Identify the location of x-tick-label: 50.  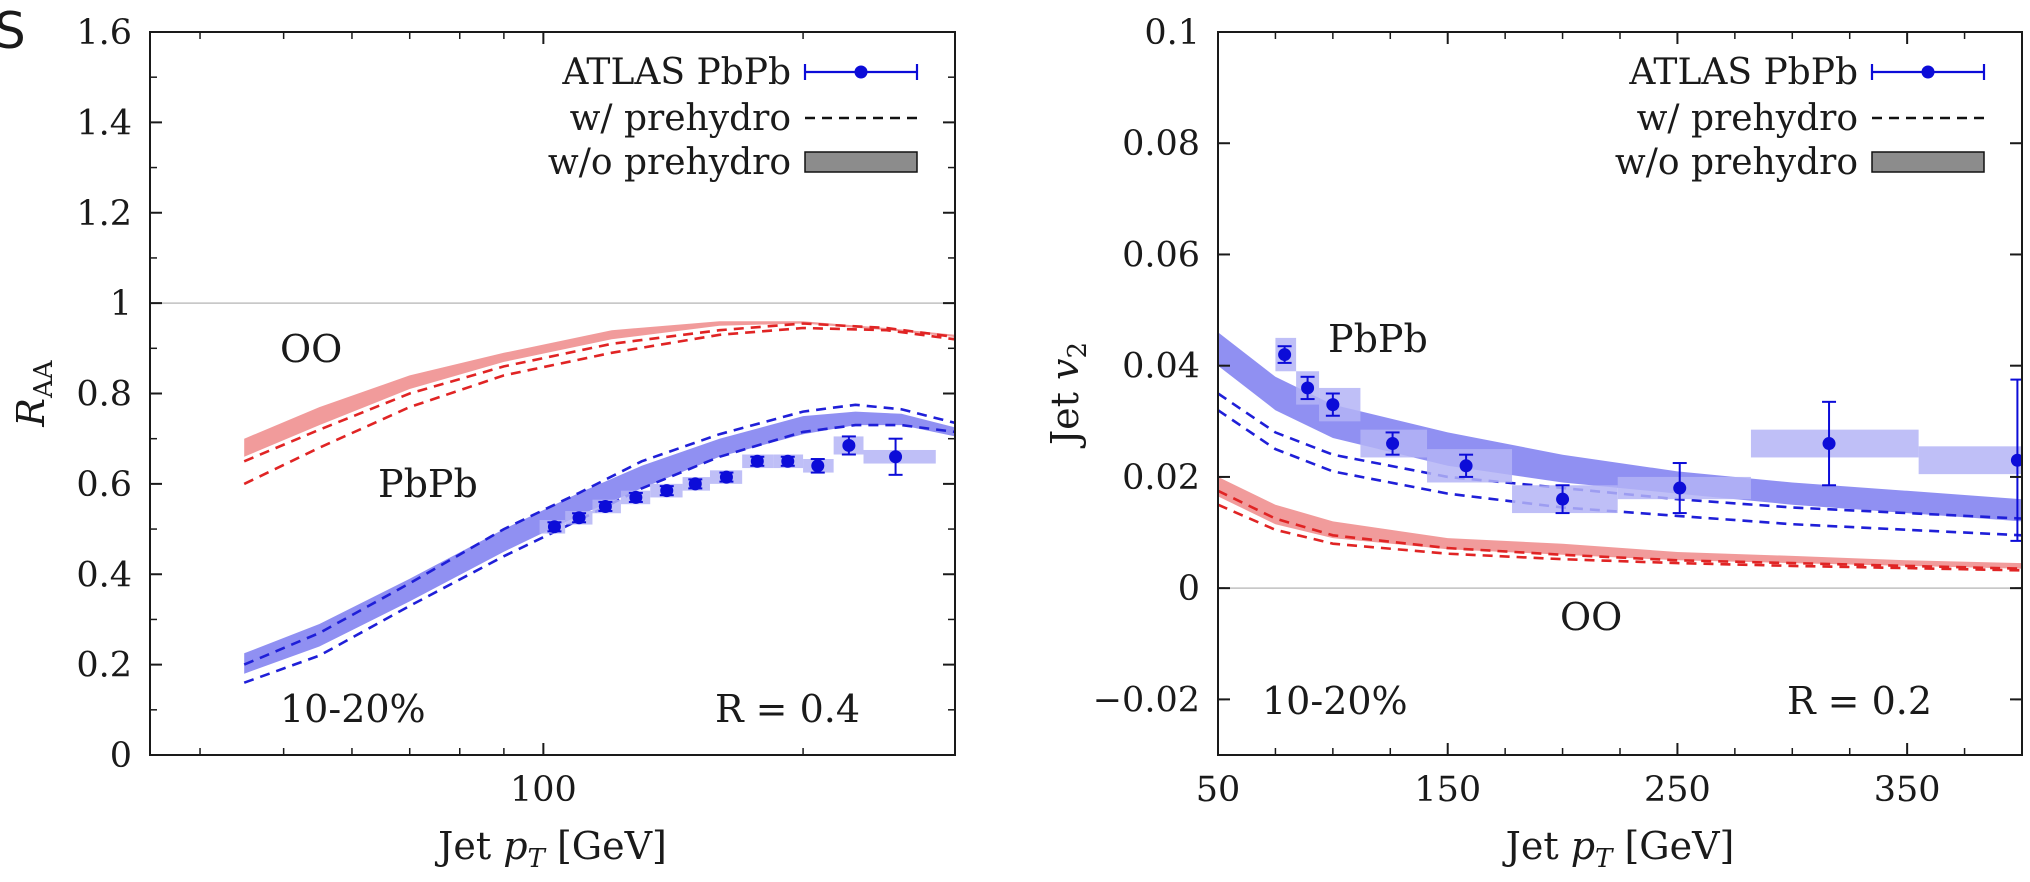
(1218, 790).